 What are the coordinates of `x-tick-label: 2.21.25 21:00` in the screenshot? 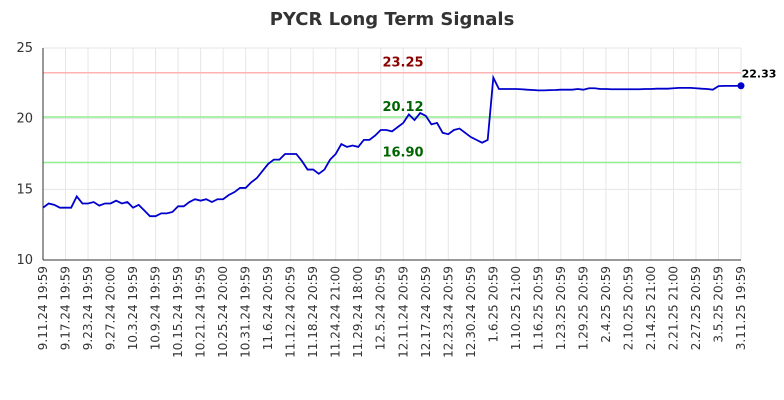 It's located at (673, 308).